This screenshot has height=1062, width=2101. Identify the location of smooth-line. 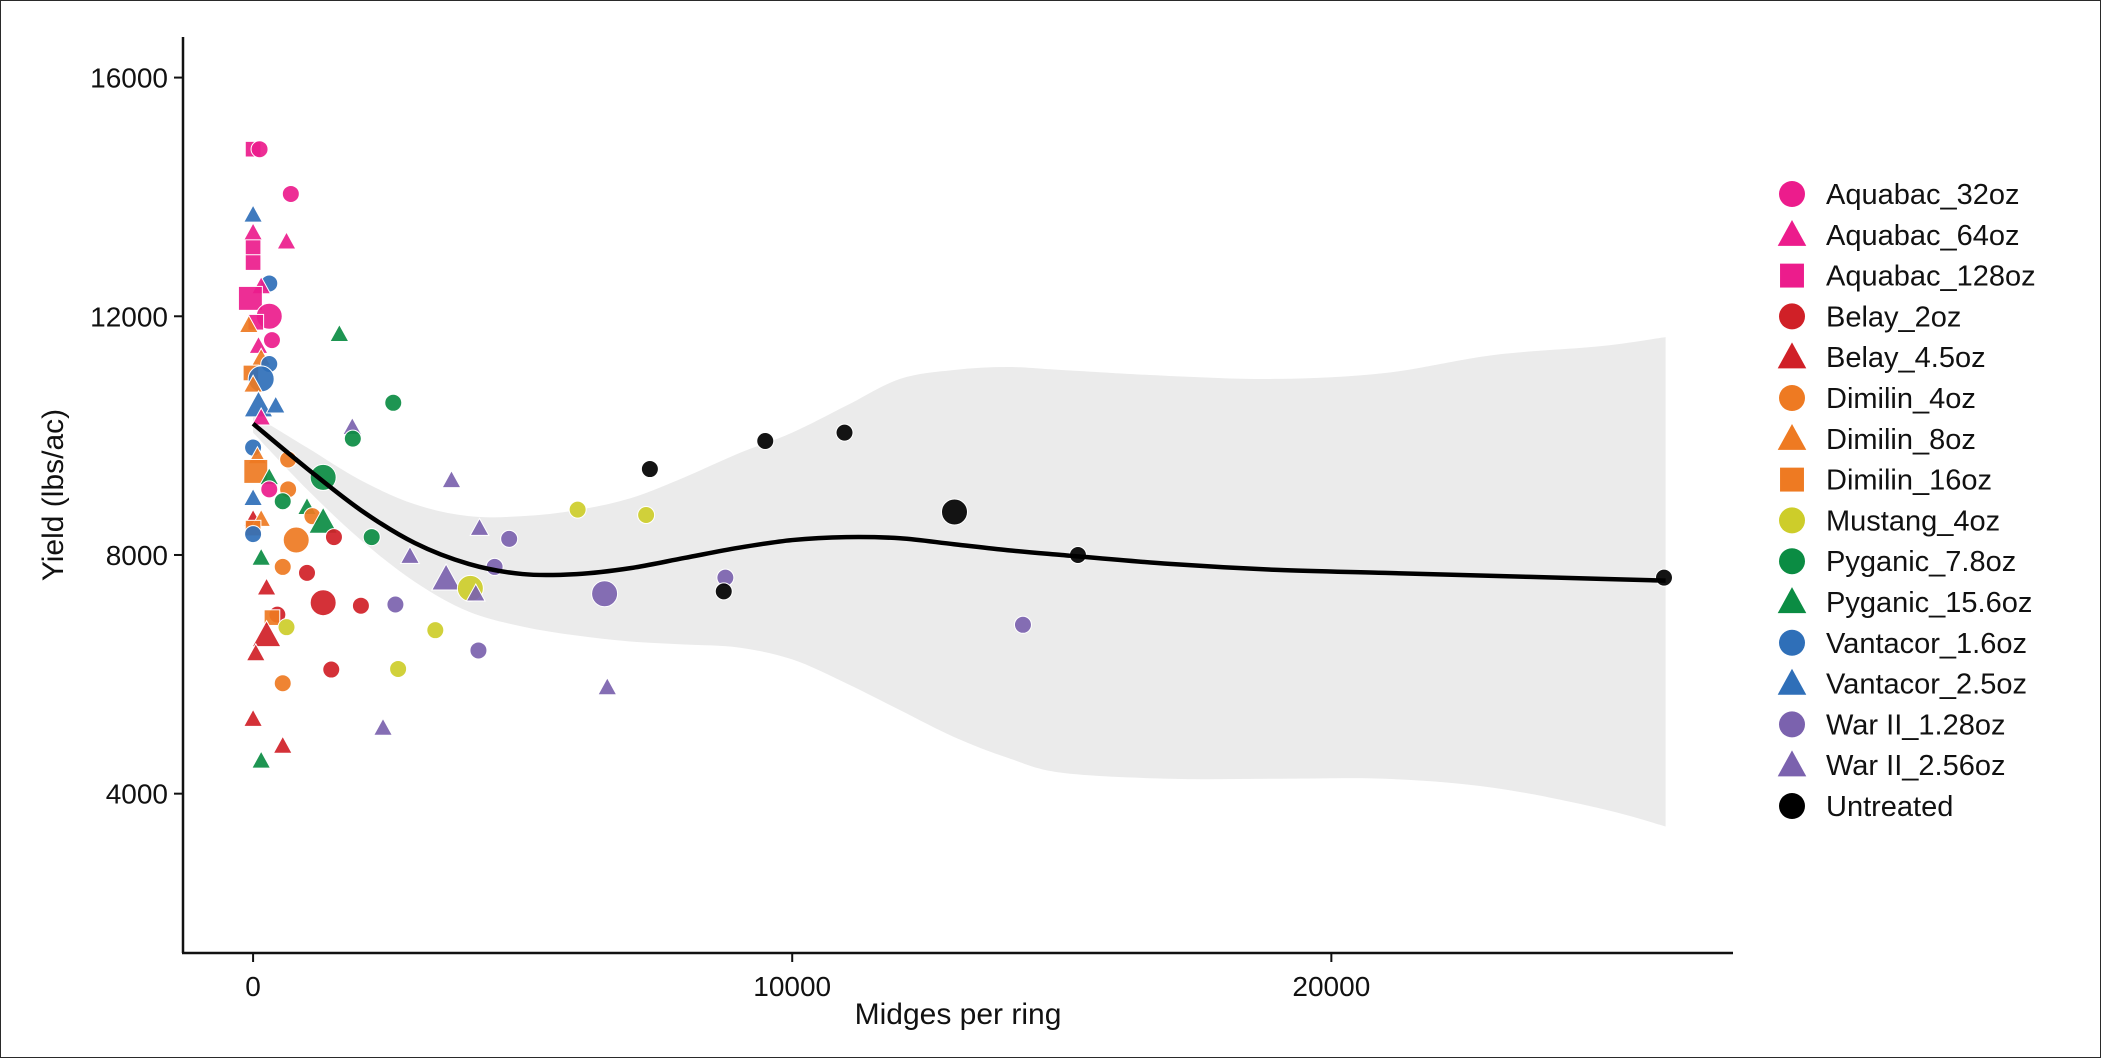
(958, 502).